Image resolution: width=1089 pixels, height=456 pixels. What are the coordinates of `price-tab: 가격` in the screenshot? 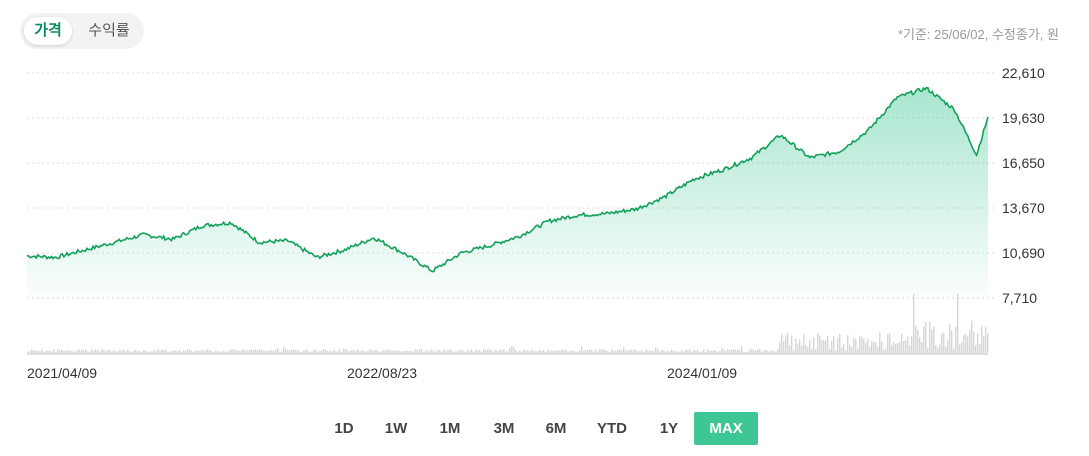 It's located at (48, 31).